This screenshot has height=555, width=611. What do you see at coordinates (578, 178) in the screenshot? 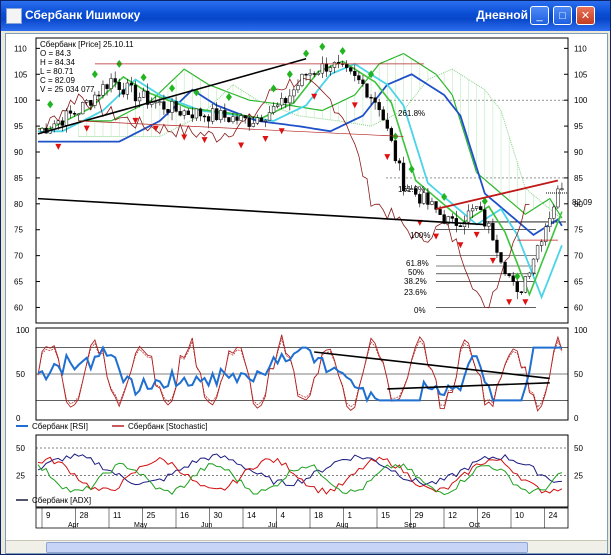
I see `price-tick-label: 85` at bounding box center [578, 178].